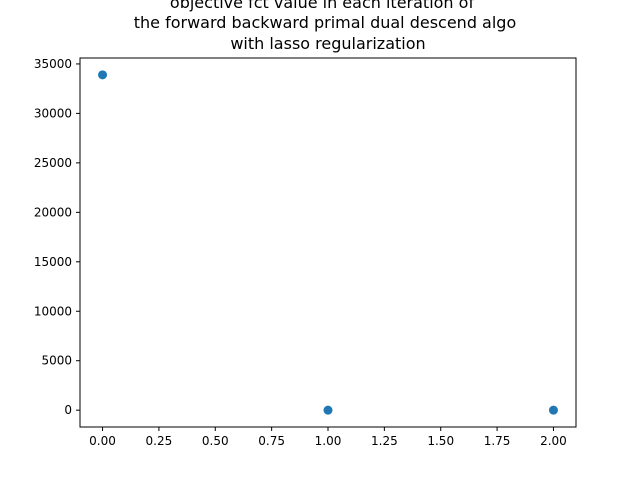 The image size is (640, 480). Describe the element at coordinates (53, 163) in the screenshot. I see `y-tick-label: 25000` at that location.